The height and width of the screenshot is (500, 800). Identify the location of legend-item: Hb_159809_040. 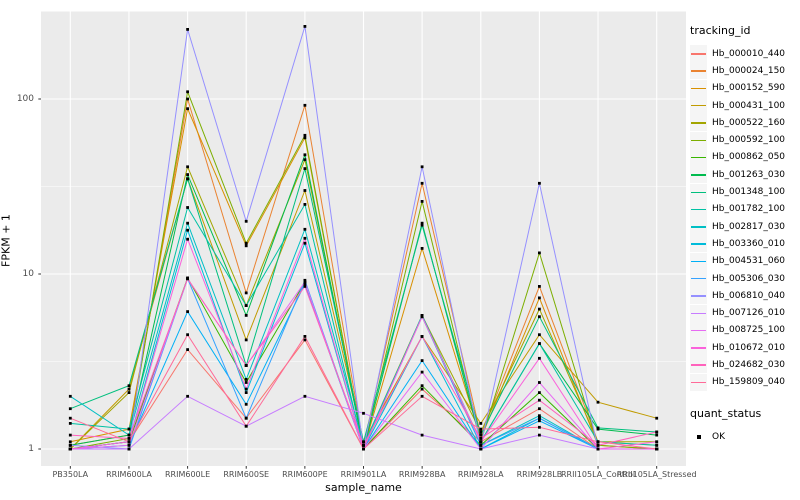
(745, 382).